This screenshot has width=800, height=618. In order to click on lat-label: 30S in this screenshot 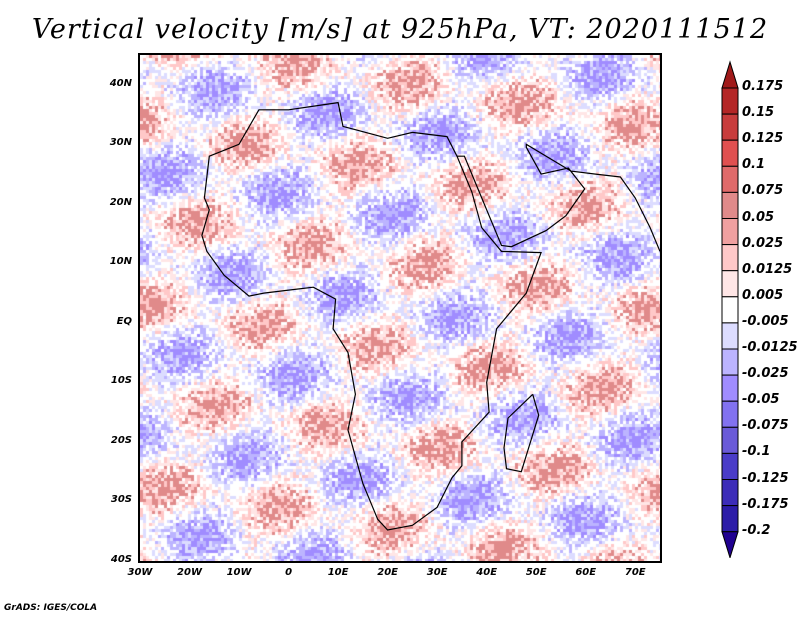, I will do `click(121, 500)`.